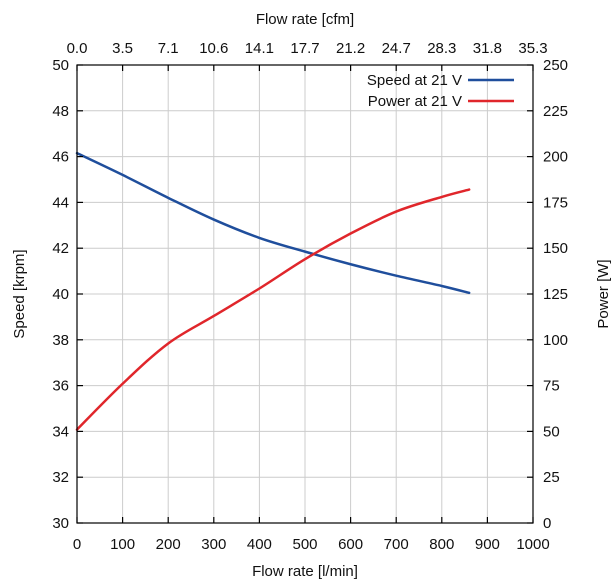 The width and height of the screenshot is (613, 581). What do you see at coordinates (441, 48) in the screenshot?
I see `x2-tick-label: 28.3` at bounding box center [441, 48].